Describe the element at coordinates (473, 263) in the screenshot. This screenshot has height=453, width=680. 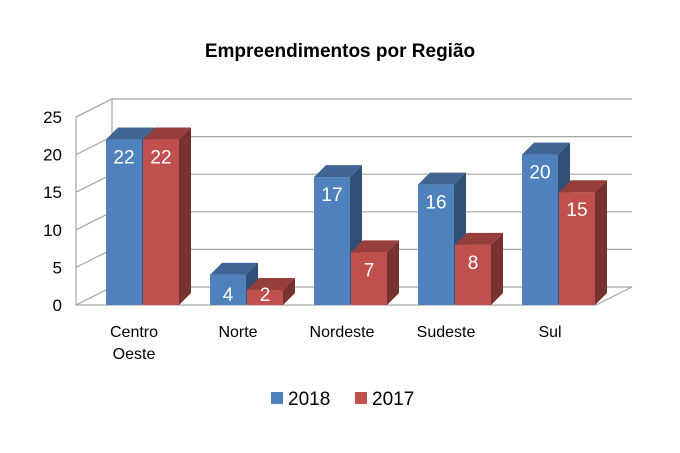
I see `data-label: 8` at that location.